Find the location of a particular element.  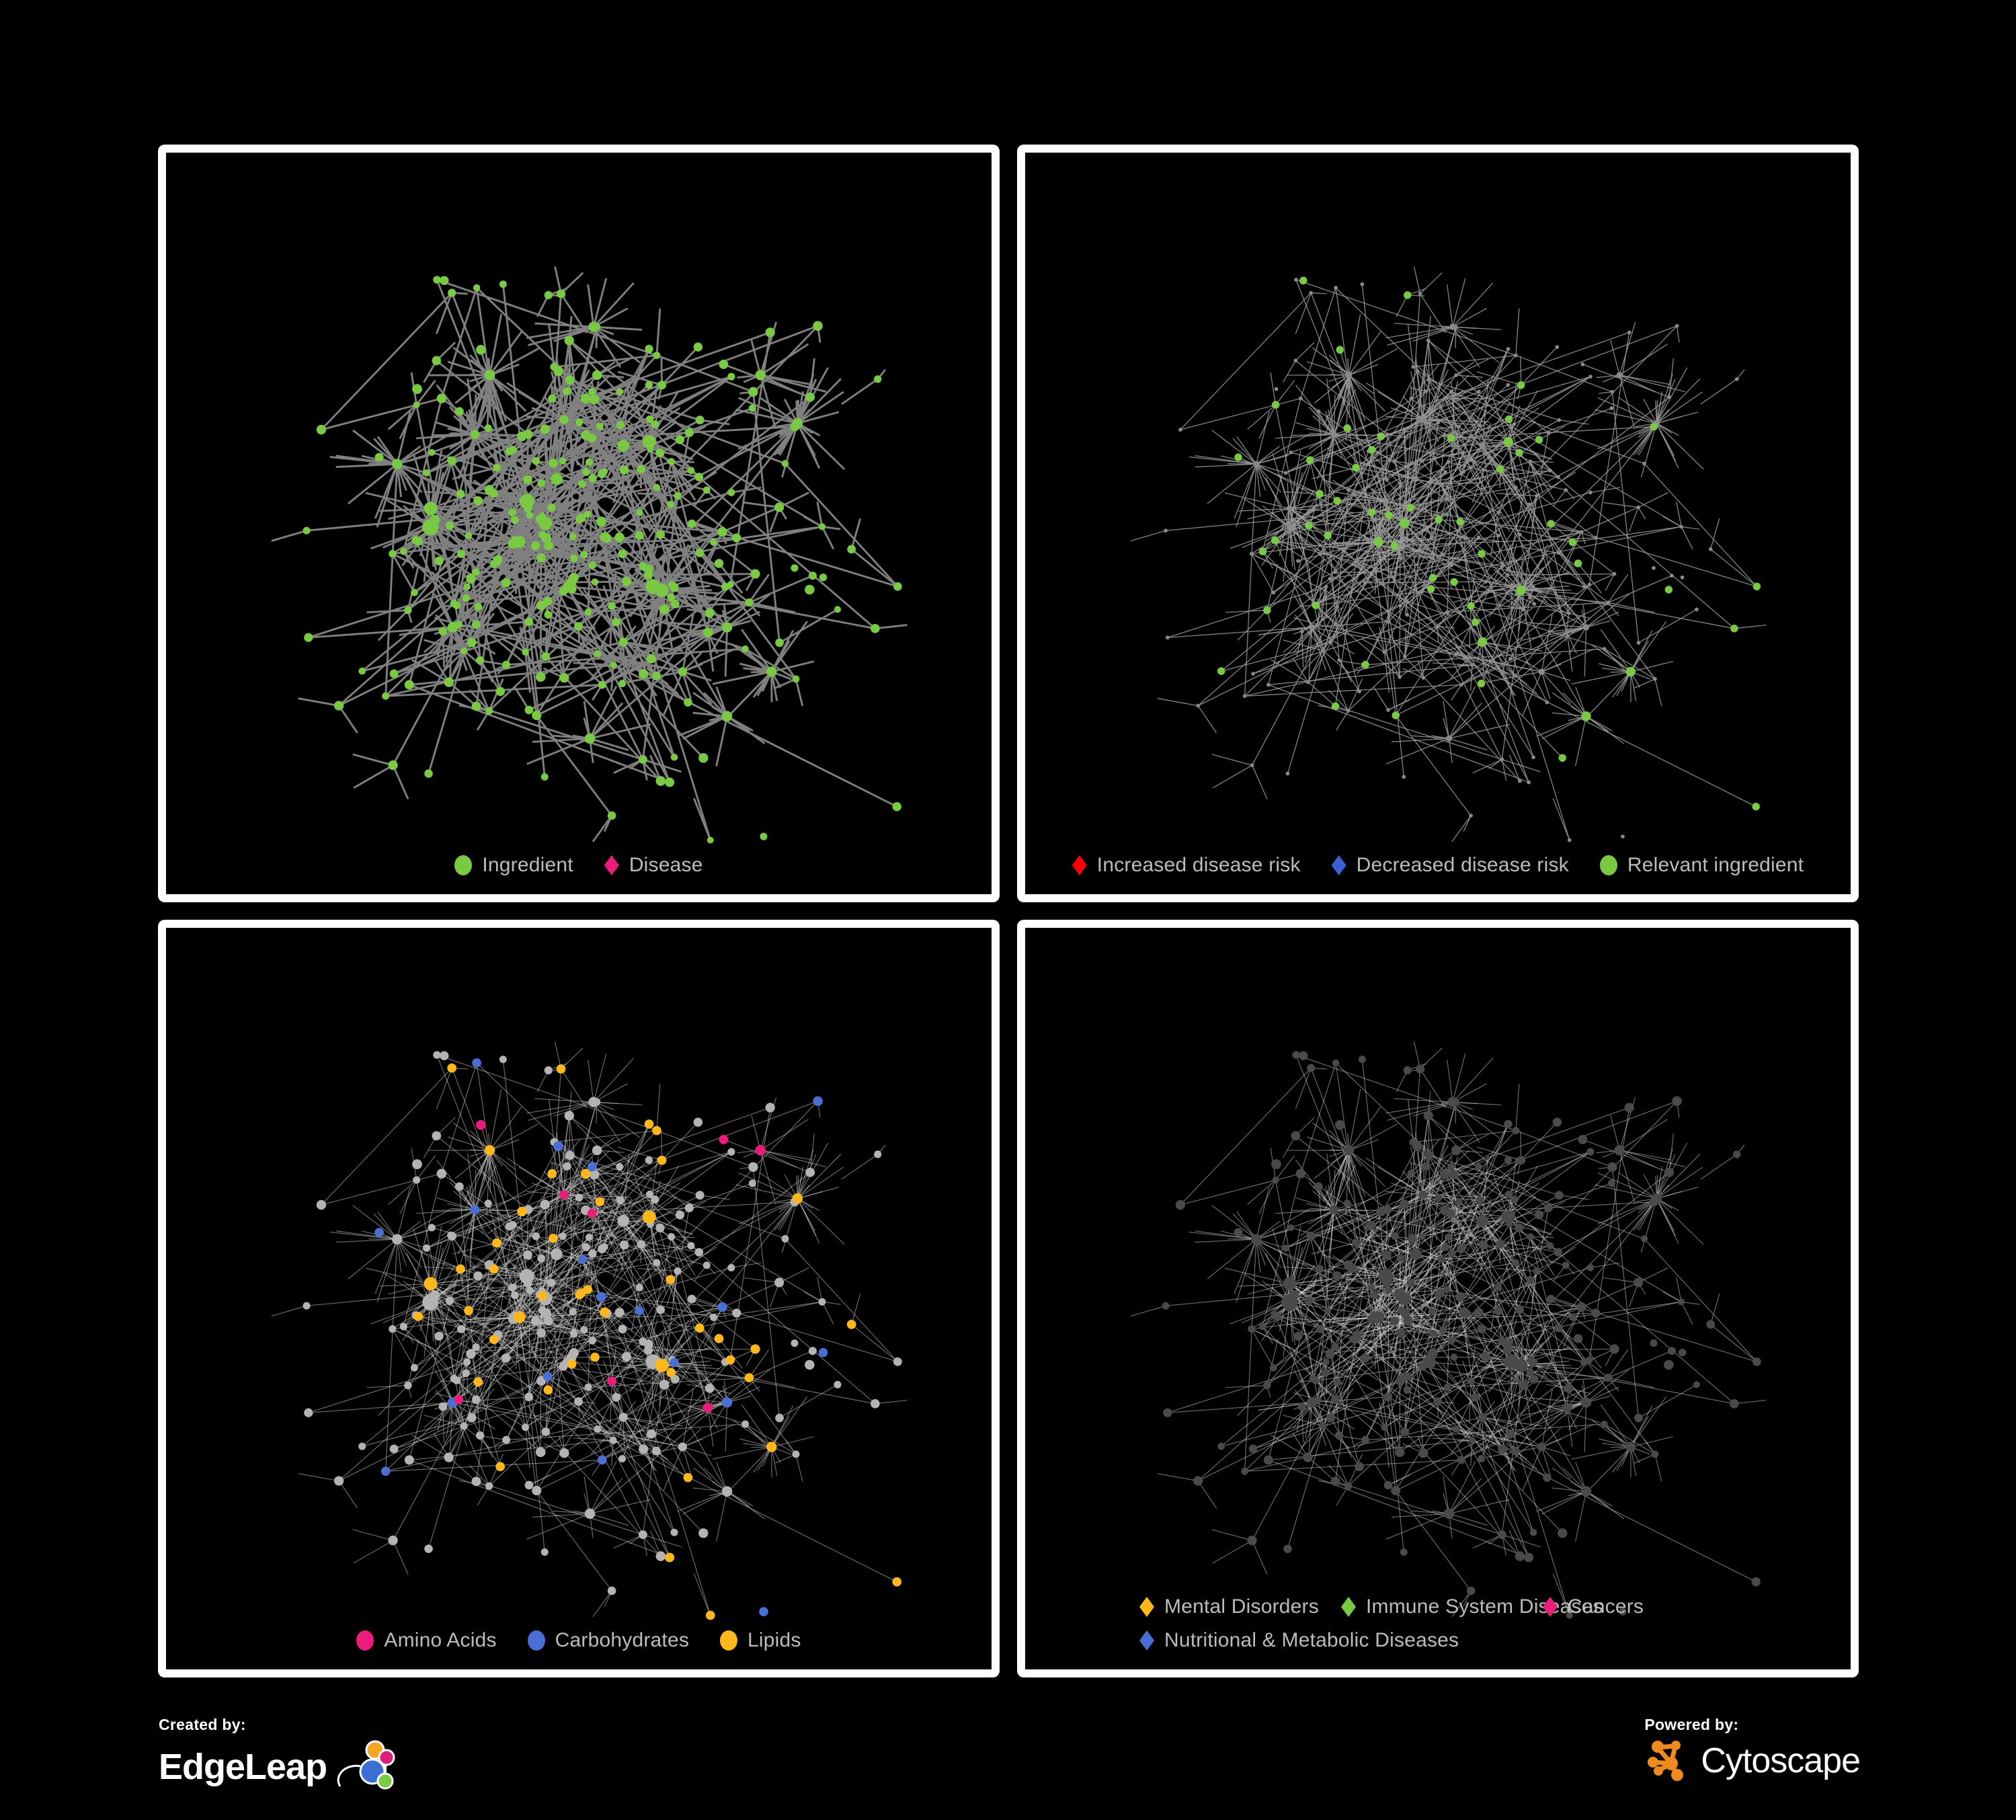

legend-item-increased-disease-risk: Increased disease risk is located at coordinates (1186, 865).